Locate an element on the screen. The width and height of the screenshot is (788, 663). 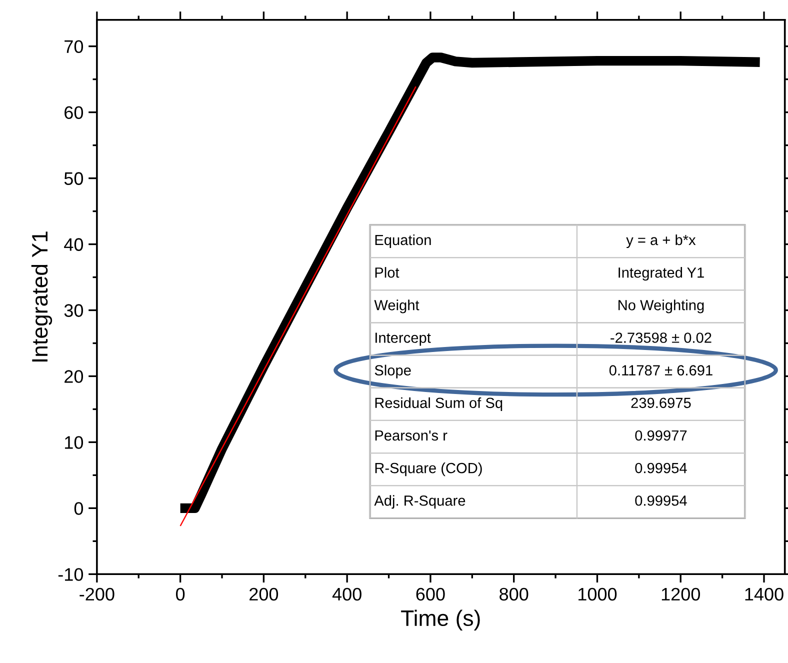
annotation: Adj. R-Square is located at coordinates (420, 502).